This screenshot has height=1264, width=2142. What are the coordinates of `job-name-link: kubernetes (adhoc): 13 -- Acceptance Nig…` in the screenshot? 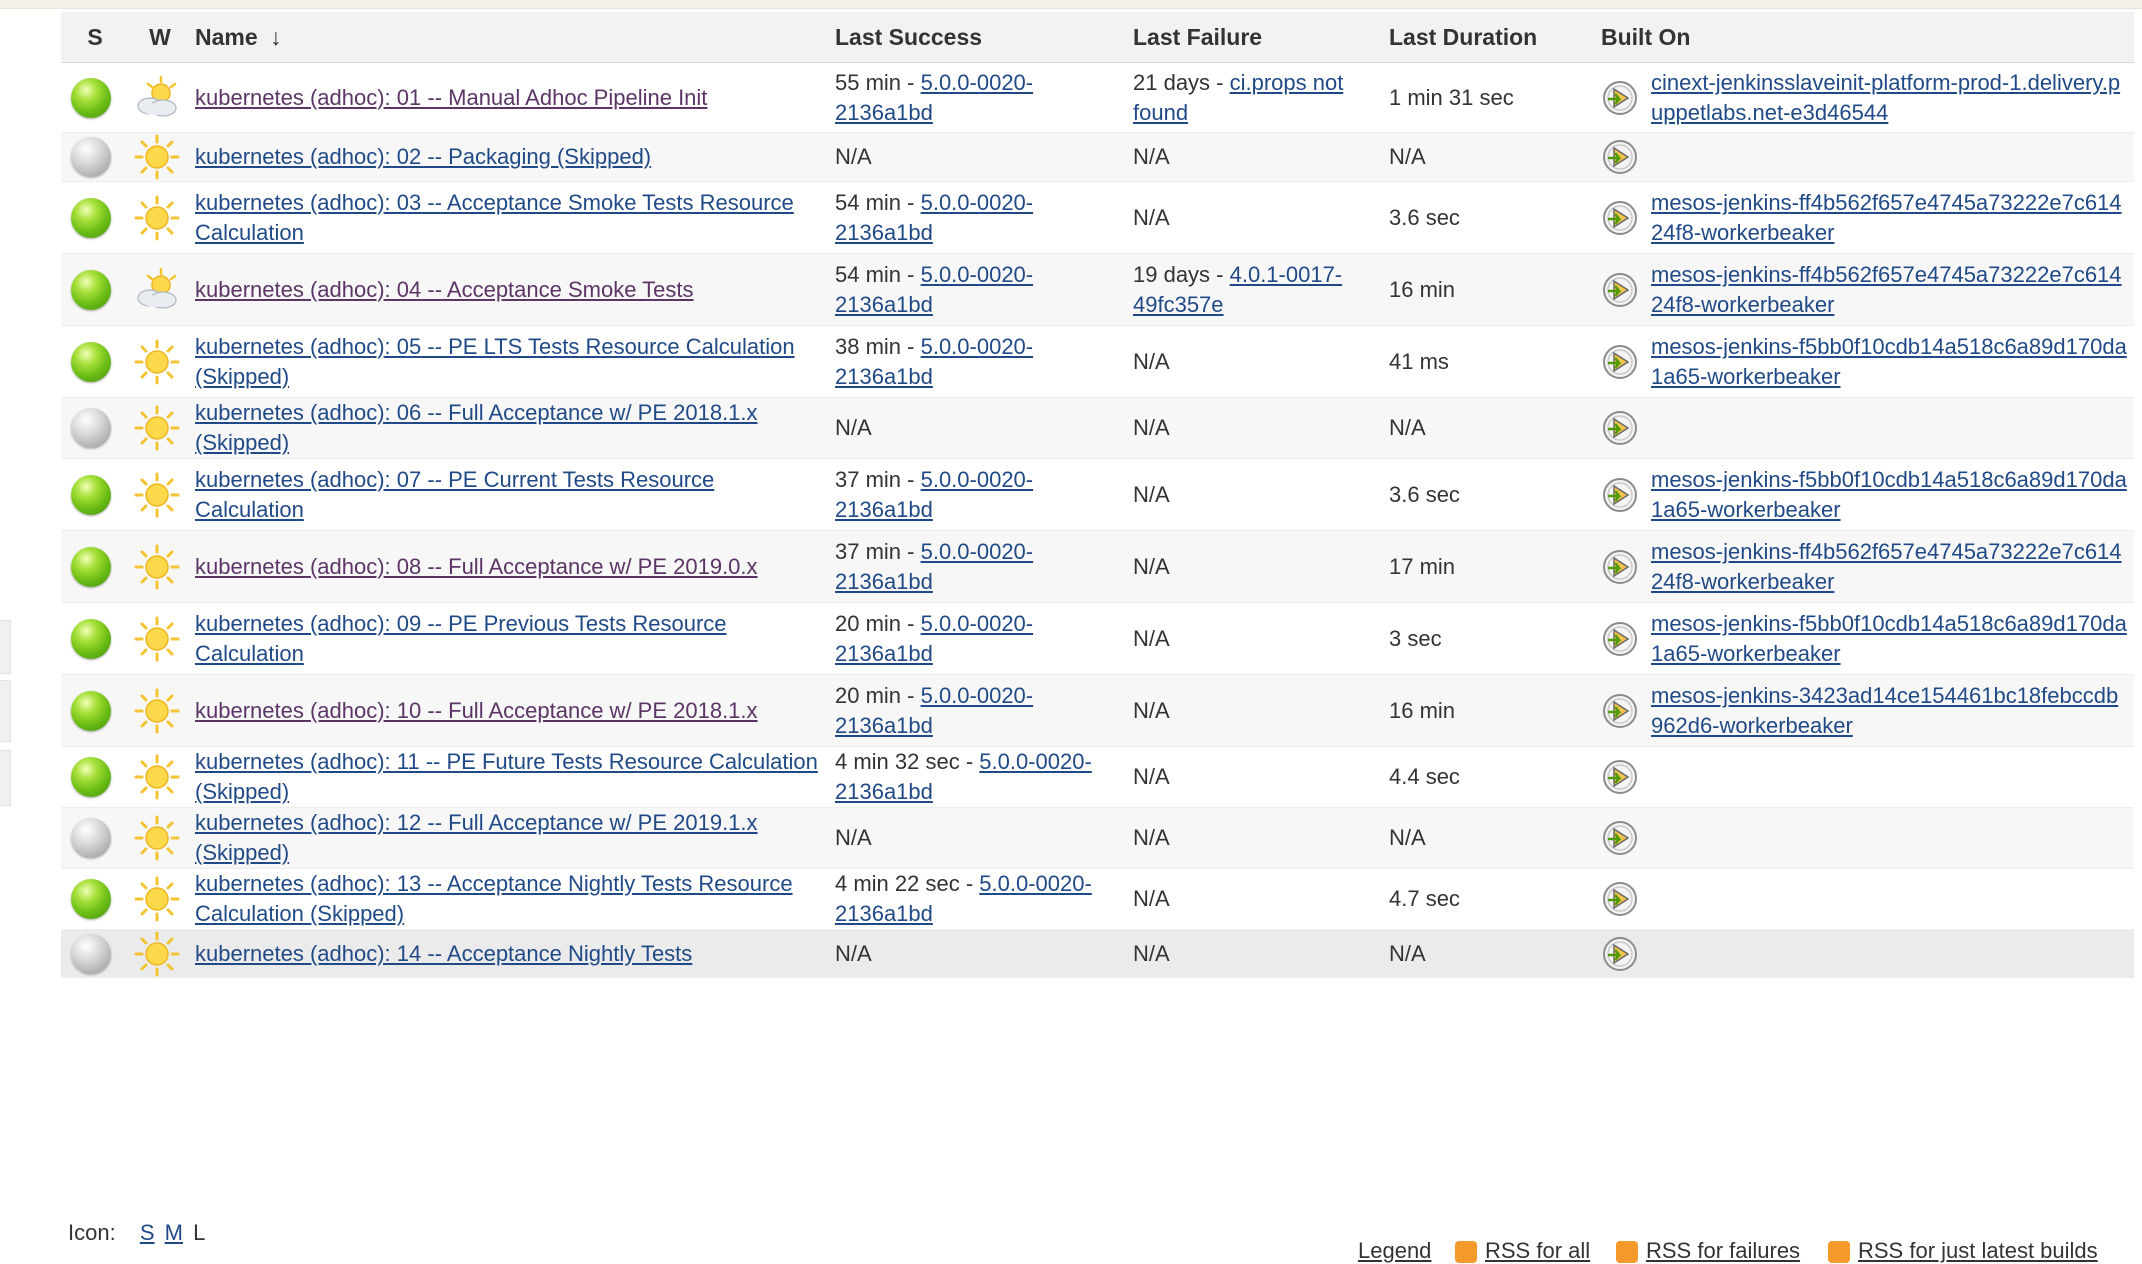 It's located at (494, 898).